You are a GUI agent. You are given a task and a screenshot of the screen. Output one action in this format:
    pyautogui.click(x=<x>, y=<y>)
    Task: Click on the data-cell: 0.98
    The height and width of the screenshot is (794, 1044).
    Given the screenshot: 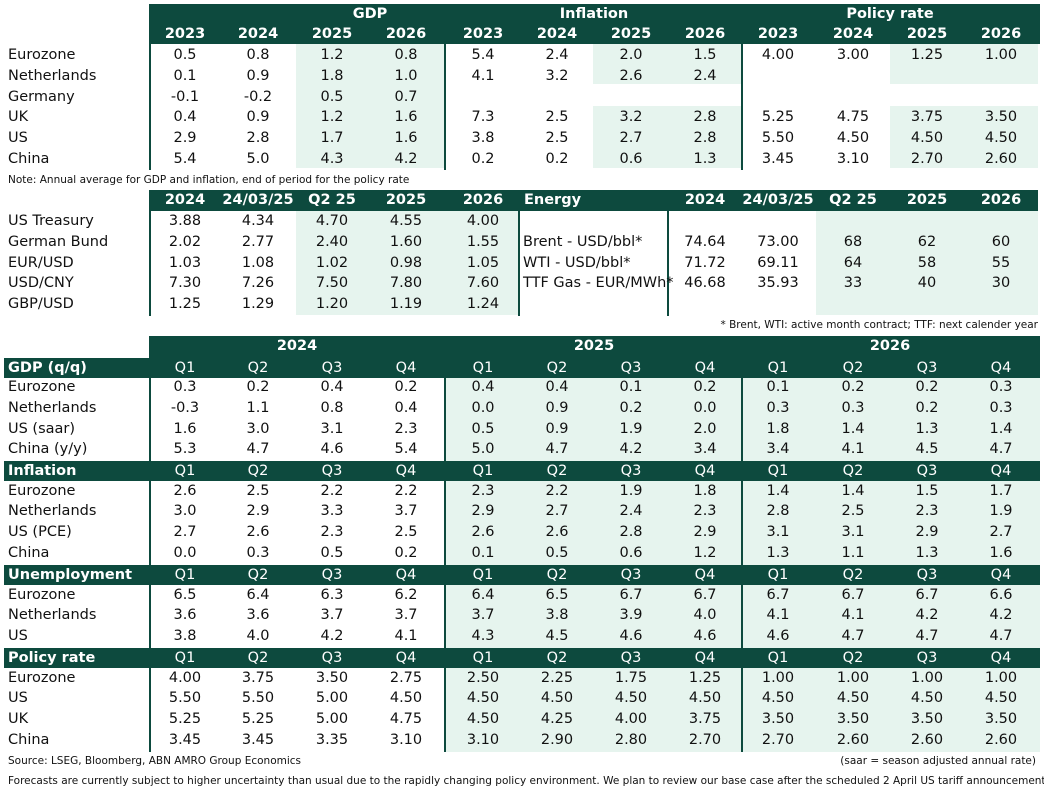 What is the action you would take?
    pyautogui.click(x=406, y=263)
    